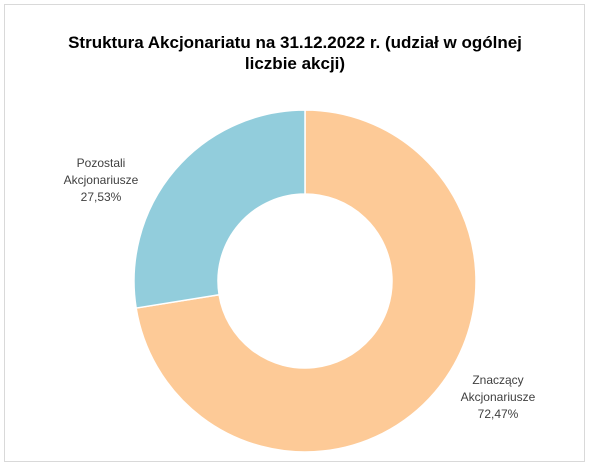 This screenshot has width=591, height=468. I want to click on value-label: 27,53%, so click(101, 197).